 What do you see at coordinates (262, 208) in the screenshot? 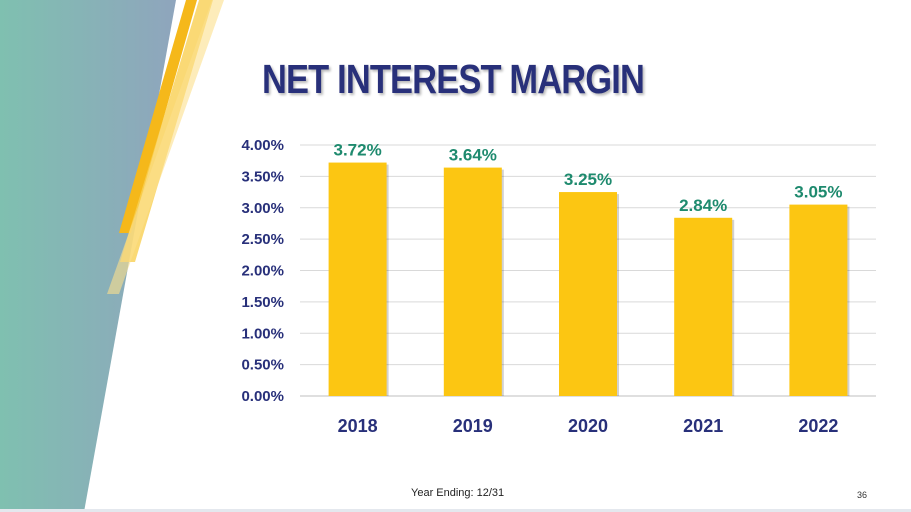
I see `y-tick-label: 3.00%` at bounding box center [262, 208].